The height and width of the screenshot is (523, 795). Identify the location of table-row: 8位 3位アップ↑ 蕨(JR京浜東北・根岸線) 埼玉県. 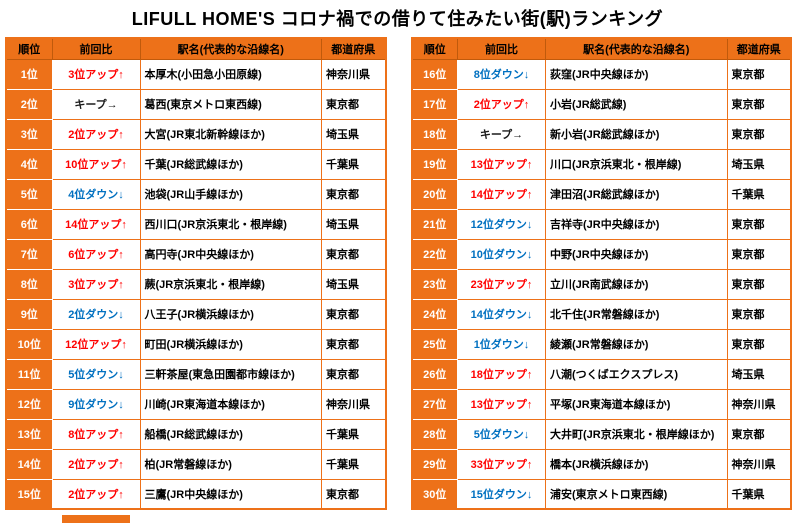
(195, 284).